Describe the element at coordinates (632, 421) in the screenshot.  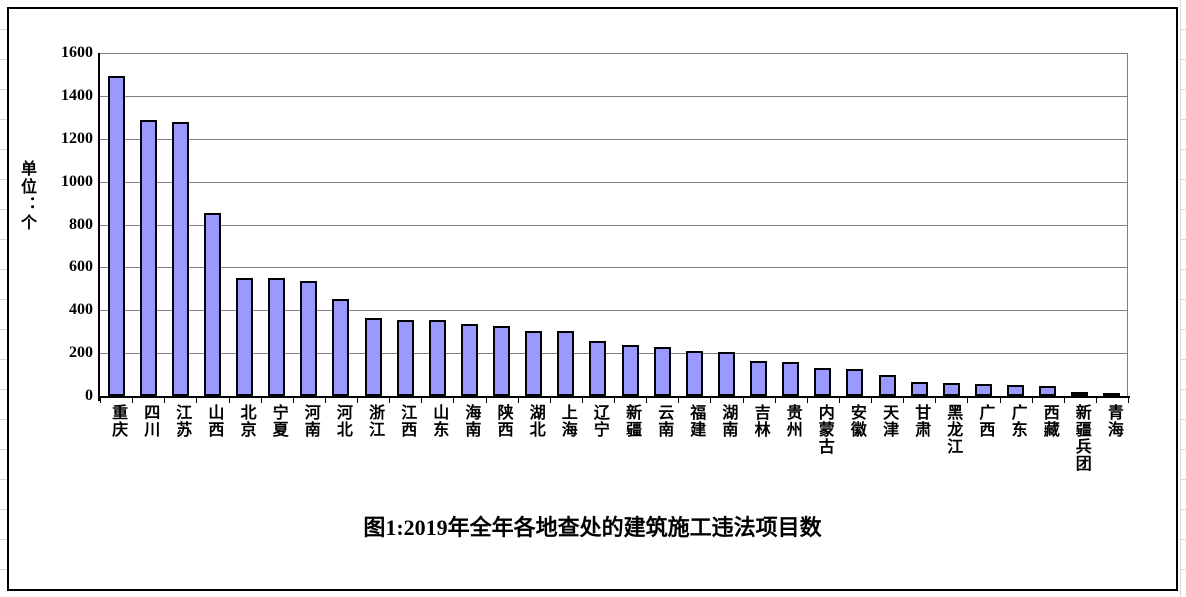
I see `x-category-label-新疆: 新疆` at that location.